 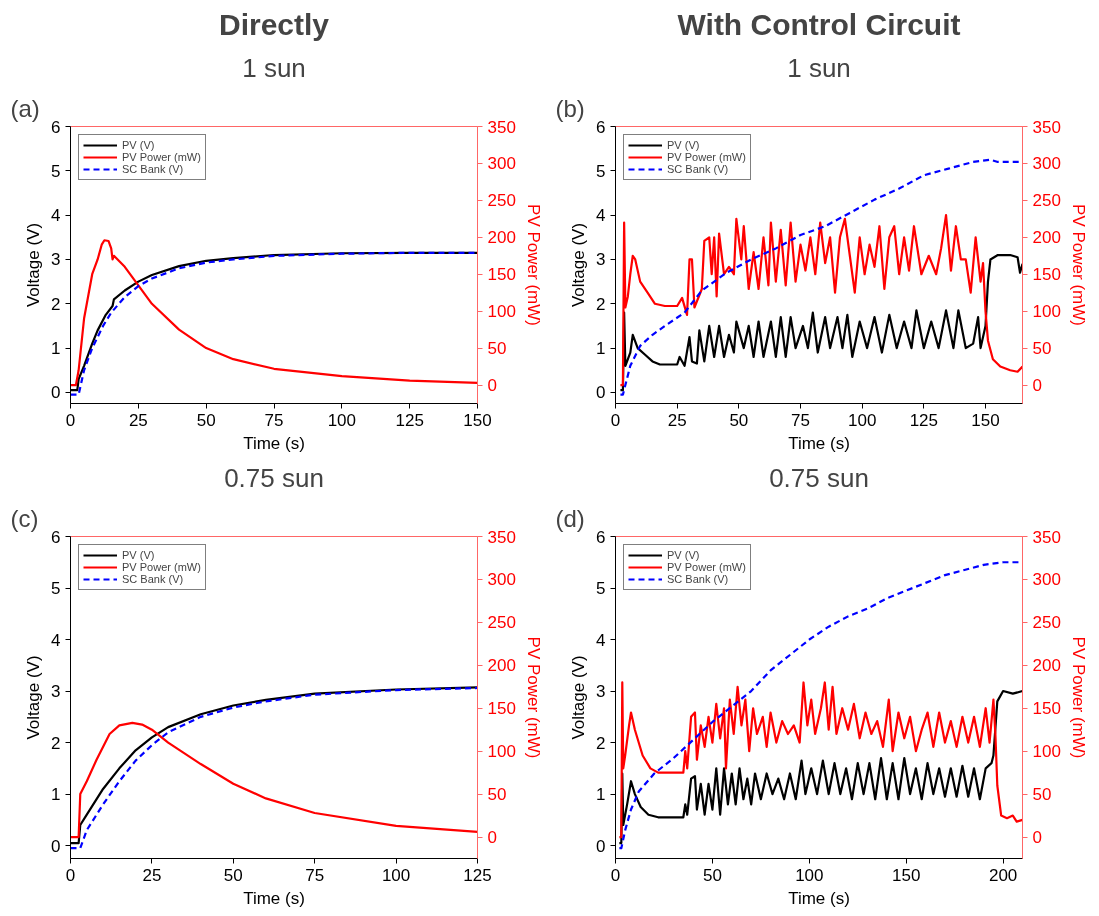 What do you see at coordinates (25, 108) in the screenshot?
I see `text: (a)` at bounding box center [25, 108].